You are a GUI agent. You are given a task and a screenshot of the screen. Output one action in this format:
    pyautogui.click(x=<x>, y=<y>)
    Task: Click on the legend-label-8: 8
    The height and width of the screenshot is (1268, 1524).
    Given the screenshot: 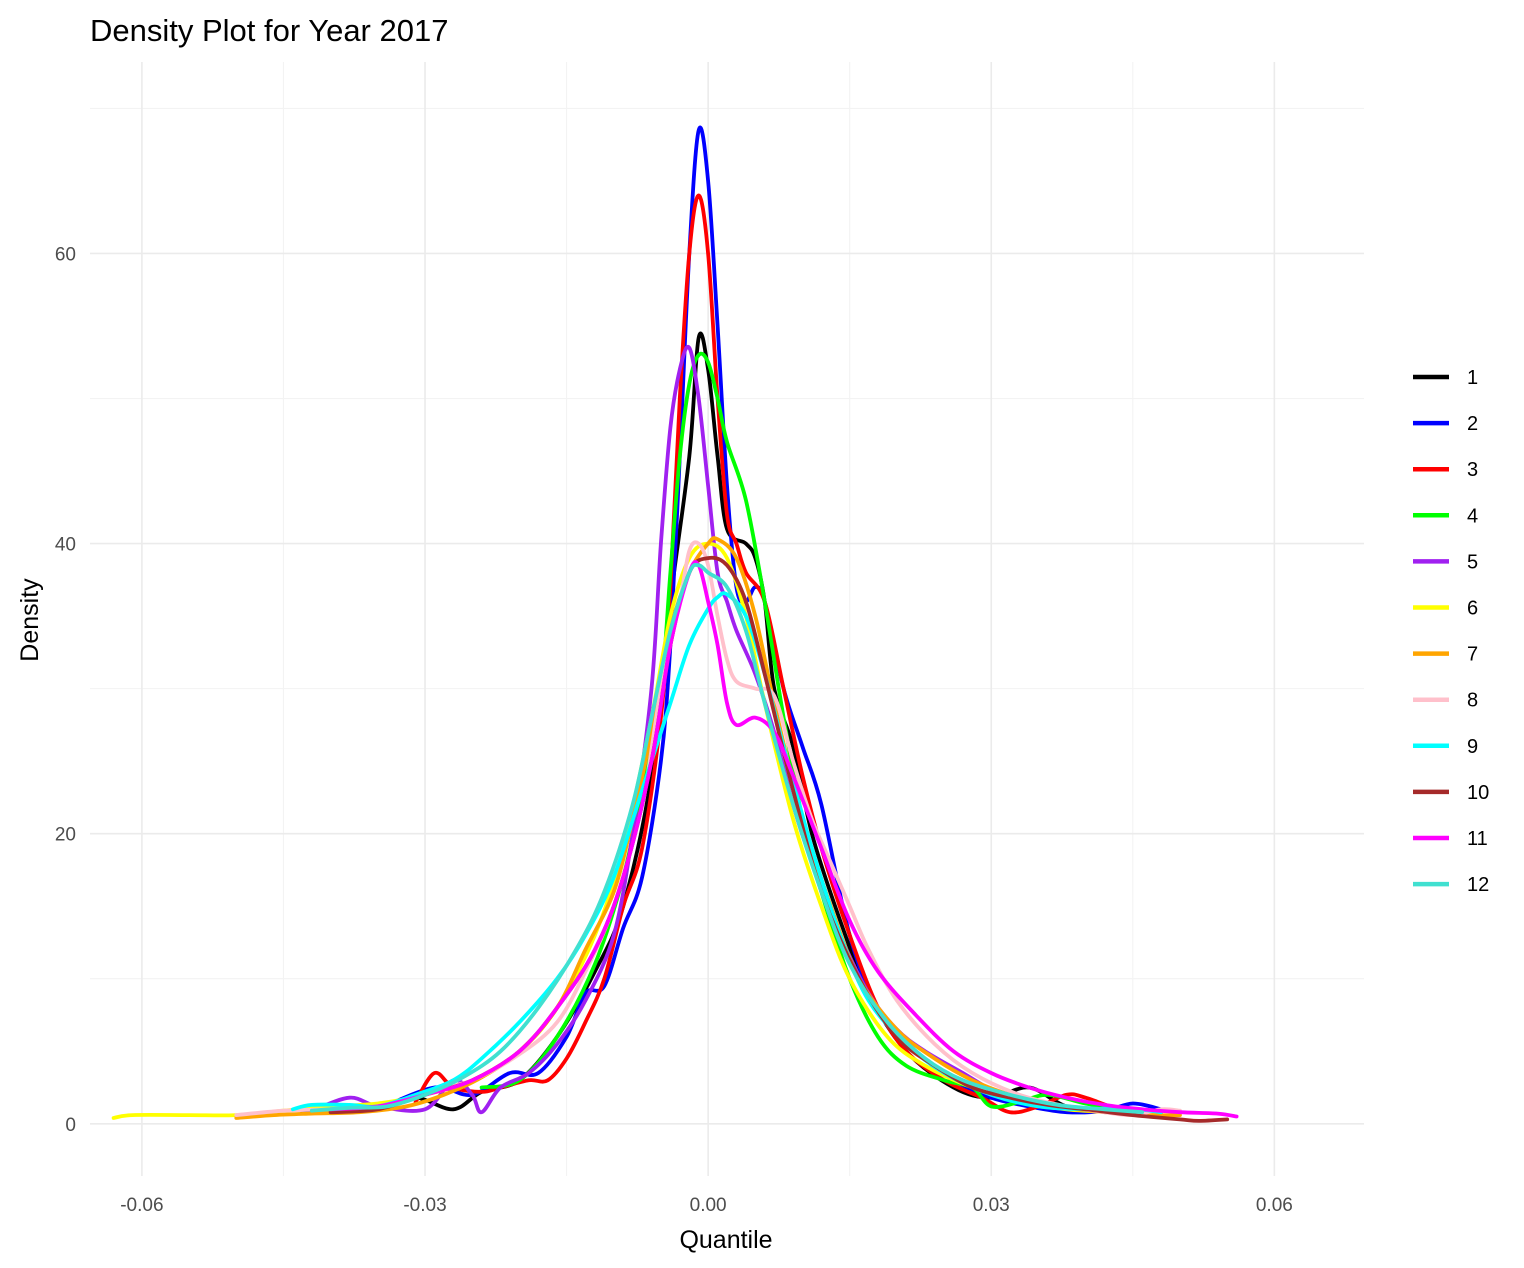 What is the action you would take?
    pyautogui.click(x=1472, y=701)
    